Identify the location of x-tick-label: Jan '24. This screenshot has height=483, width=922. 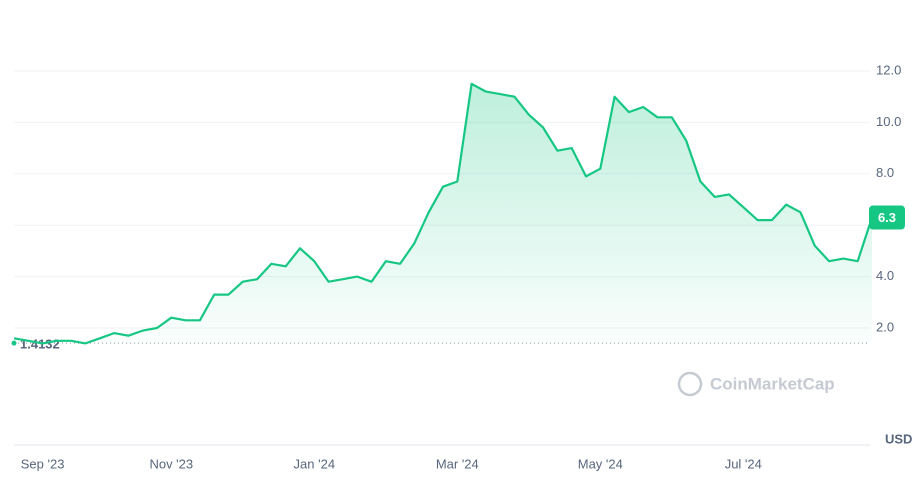
(315, 463).